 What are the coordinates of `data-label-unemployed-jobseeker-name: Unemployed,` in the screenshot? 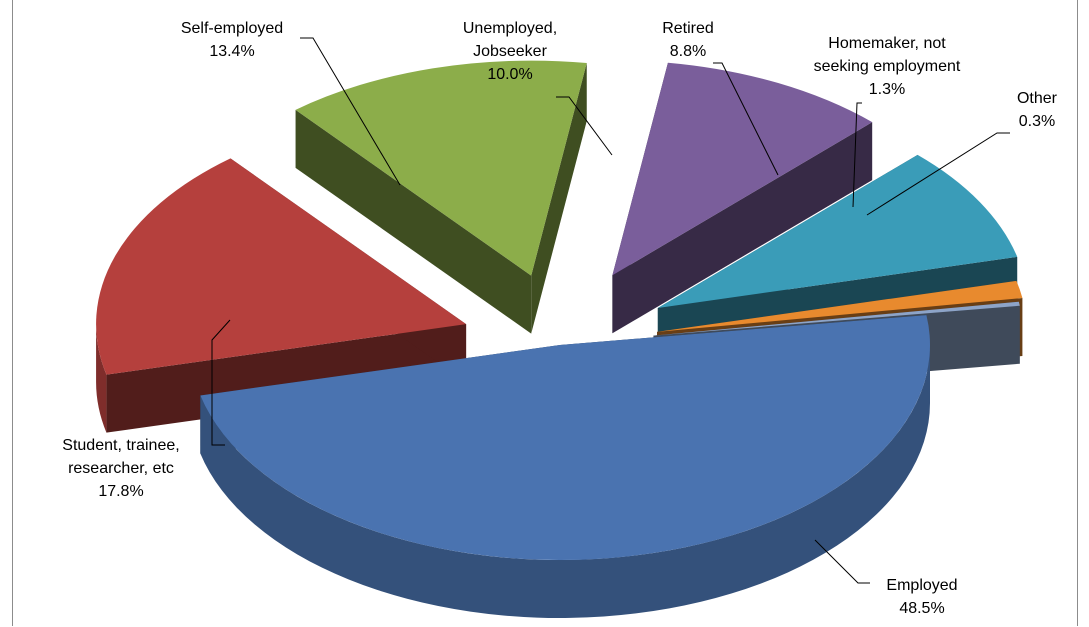 It's located at (510, 28).